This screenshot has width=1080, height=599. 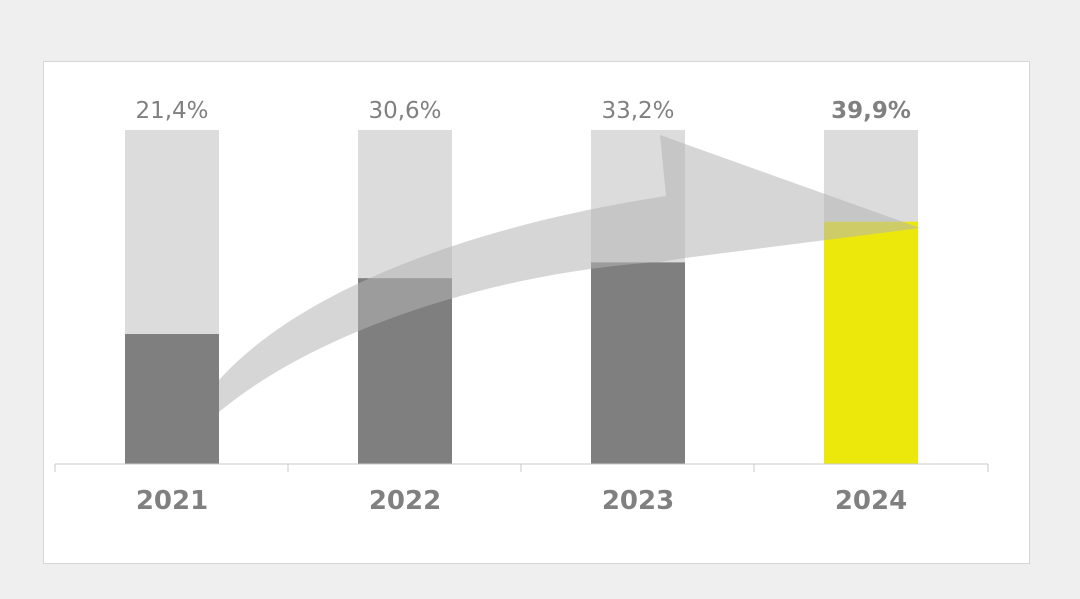 I want to click on value-label-2023: 33,2%, so click(x=637, y=111).